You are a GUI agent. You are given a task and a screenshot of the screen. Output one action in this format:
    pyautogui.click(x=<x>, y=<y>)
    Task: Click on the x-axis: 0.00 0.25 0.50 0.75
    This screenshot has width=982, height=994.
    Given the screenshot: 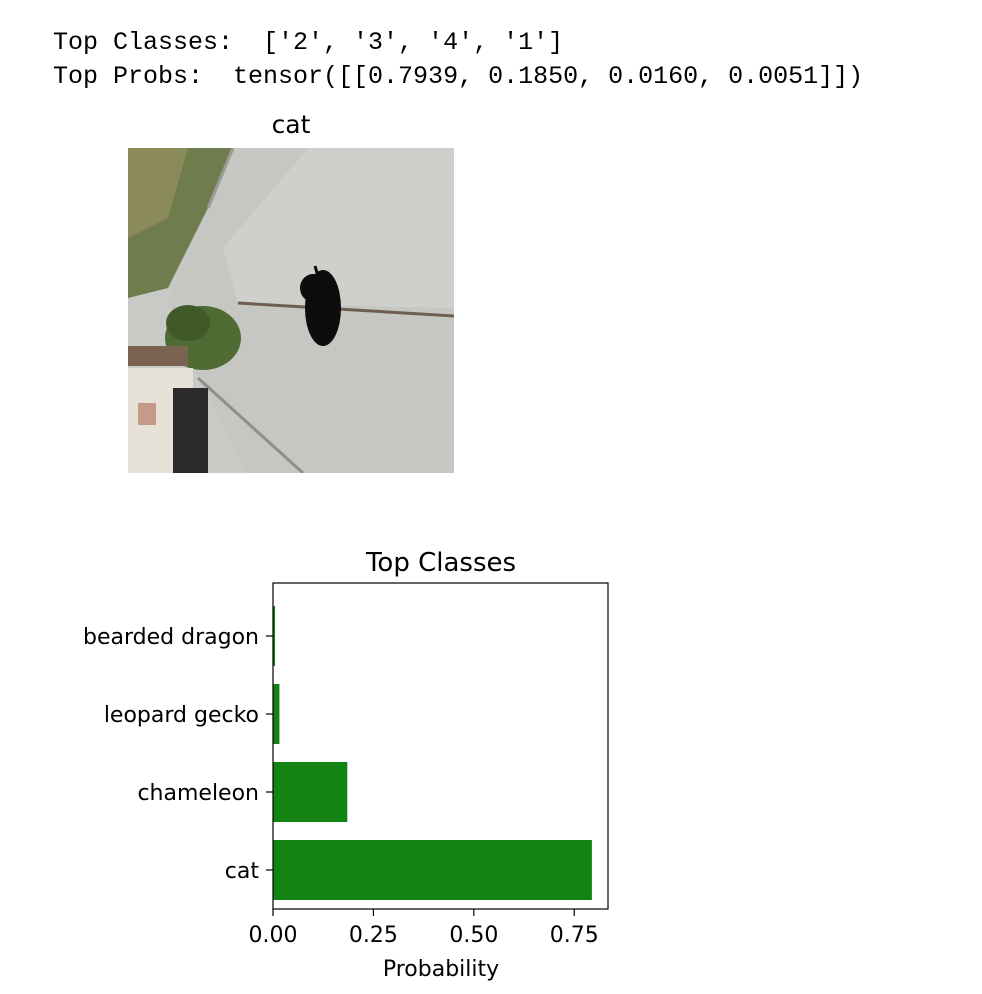 What is the action you would take?
    pyautogui.click(x=424, y=928)
    